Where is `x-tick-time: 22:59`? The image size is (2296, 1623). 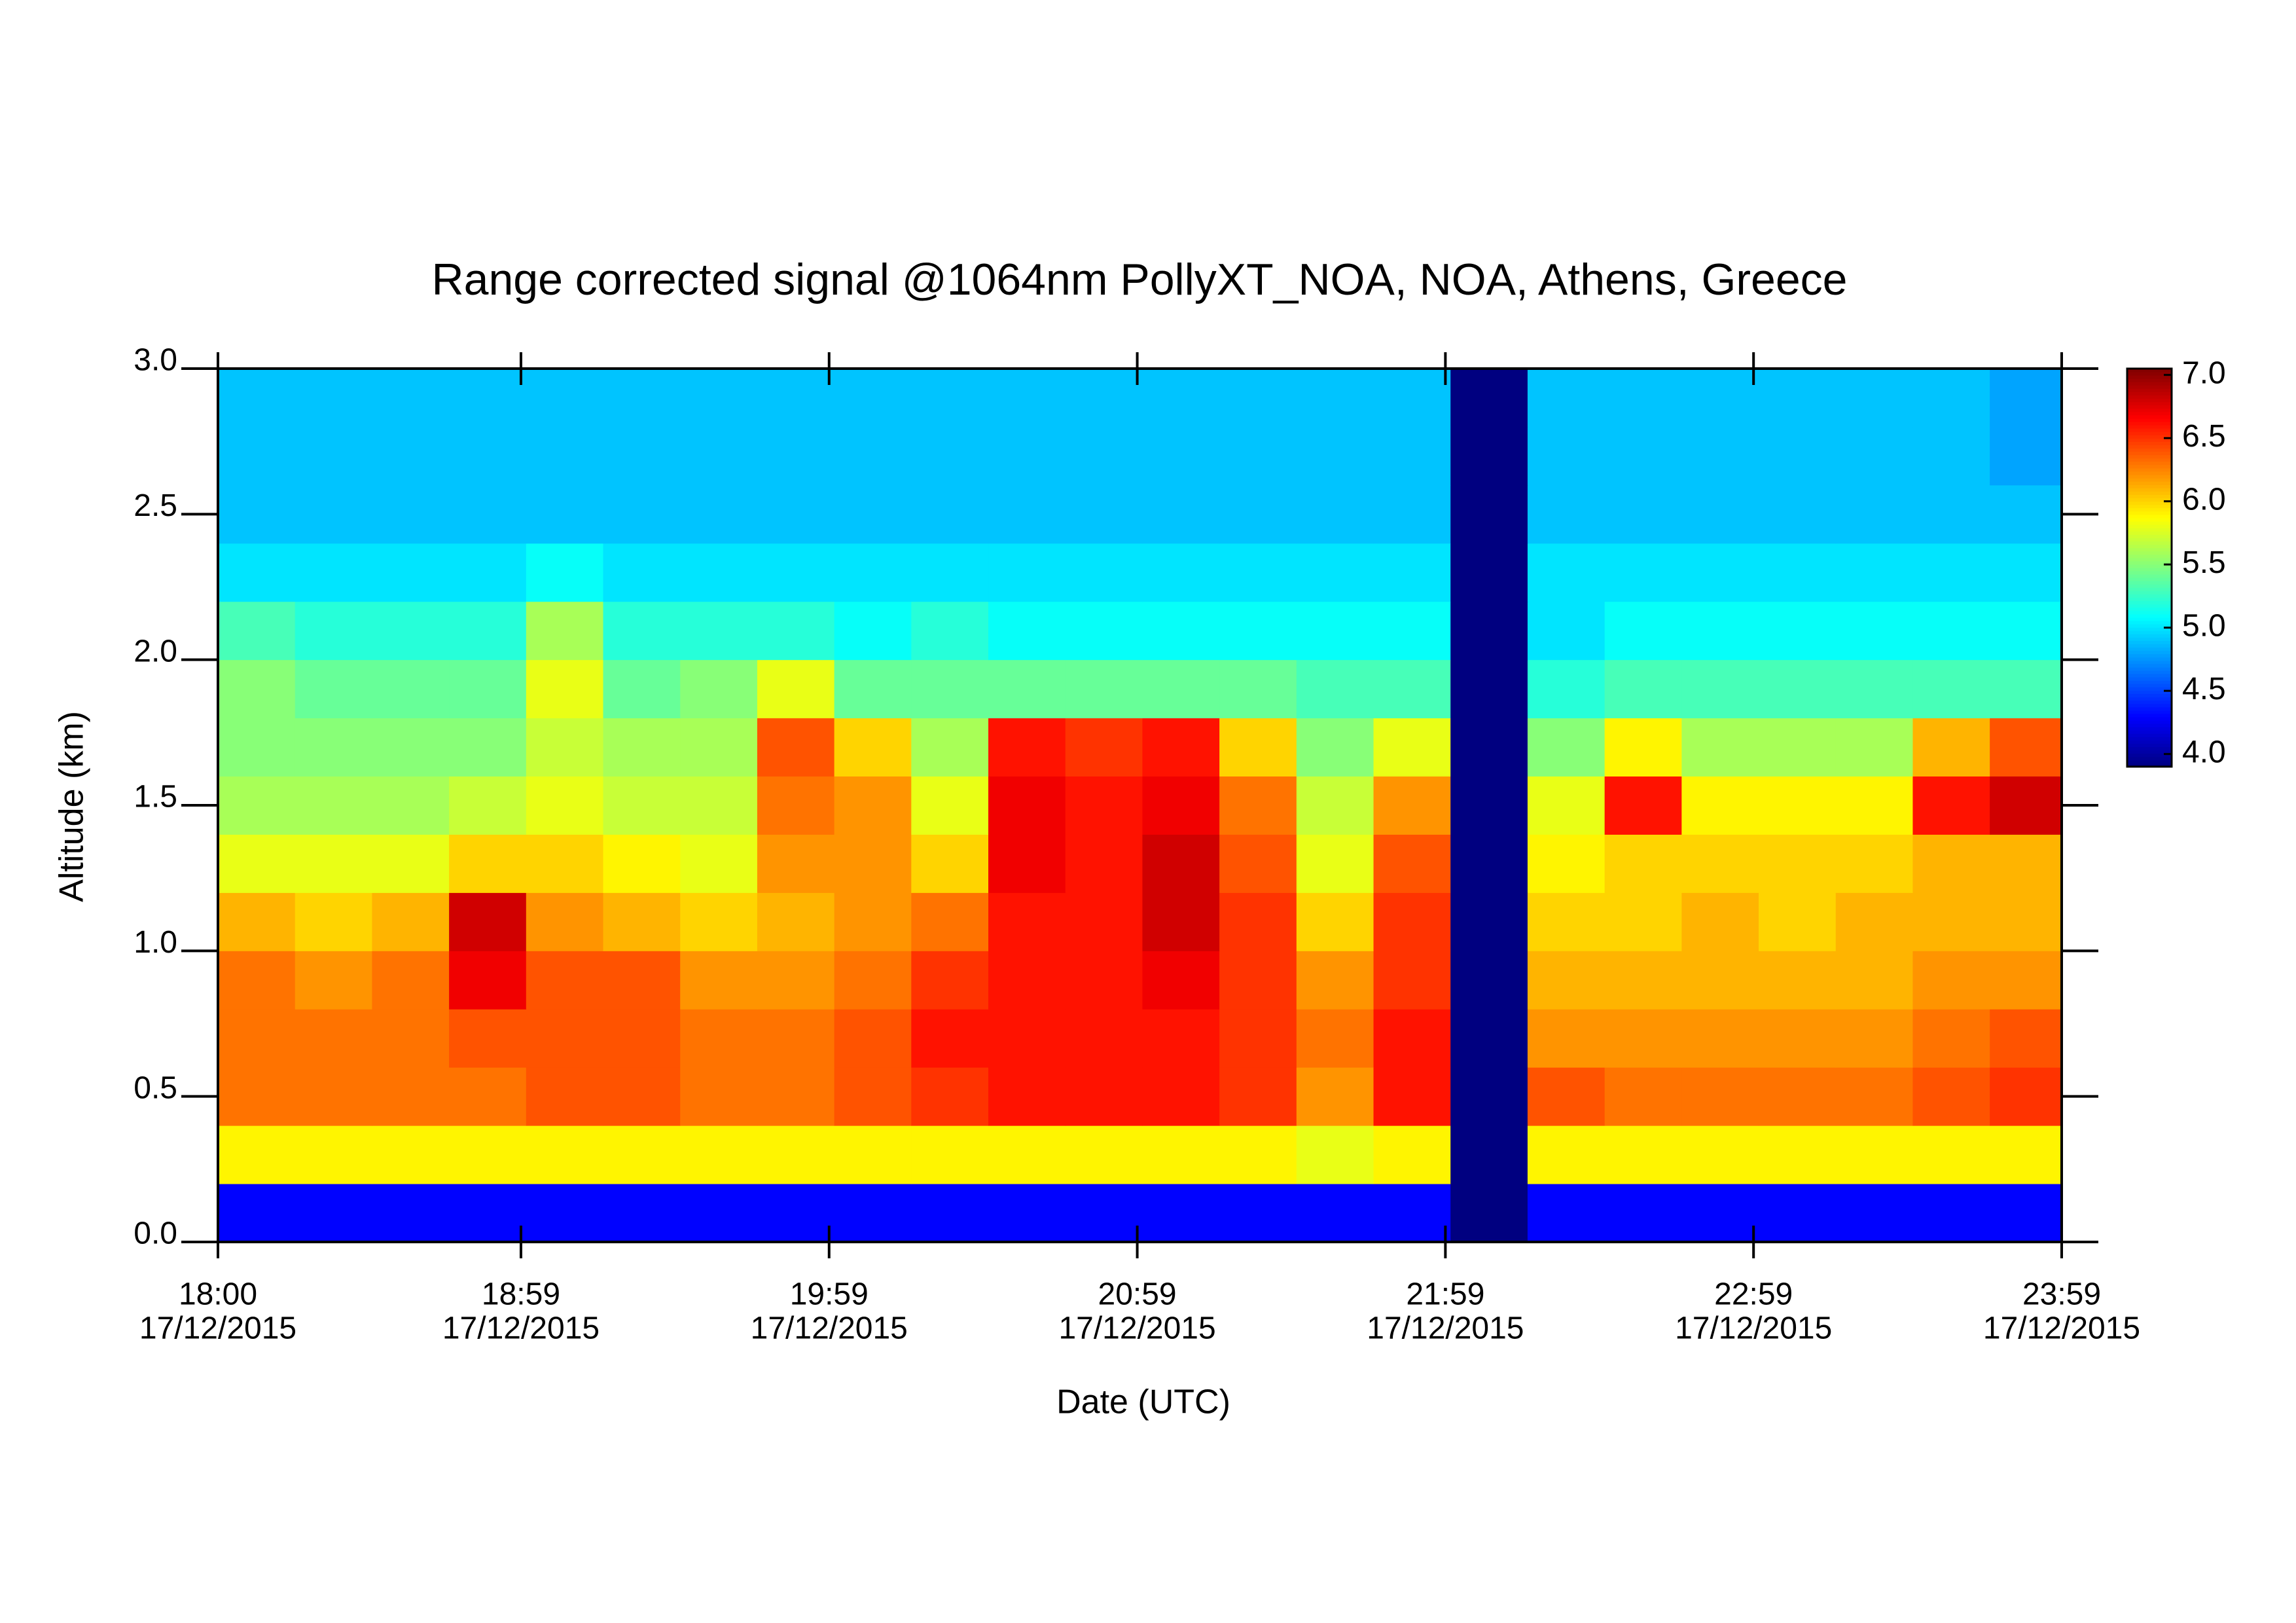
x-tick-time: 22:59 is located at coordinates (1753, 1294).